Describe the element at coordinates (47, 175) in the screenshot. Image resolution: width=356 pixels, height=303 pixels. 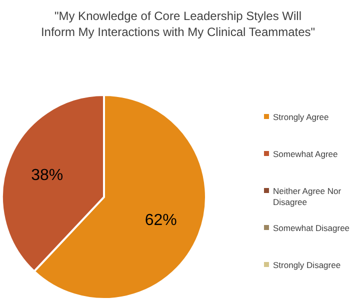
I see `data-label: 38%` at that location.